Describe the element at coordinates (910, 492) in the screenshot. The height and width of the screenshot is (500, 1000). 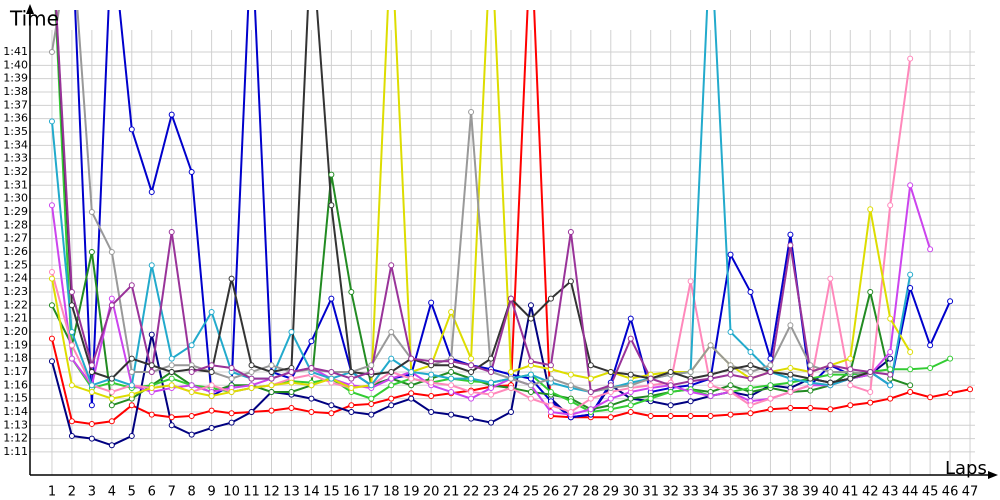
I see `x-tick-label: 44` at that location.